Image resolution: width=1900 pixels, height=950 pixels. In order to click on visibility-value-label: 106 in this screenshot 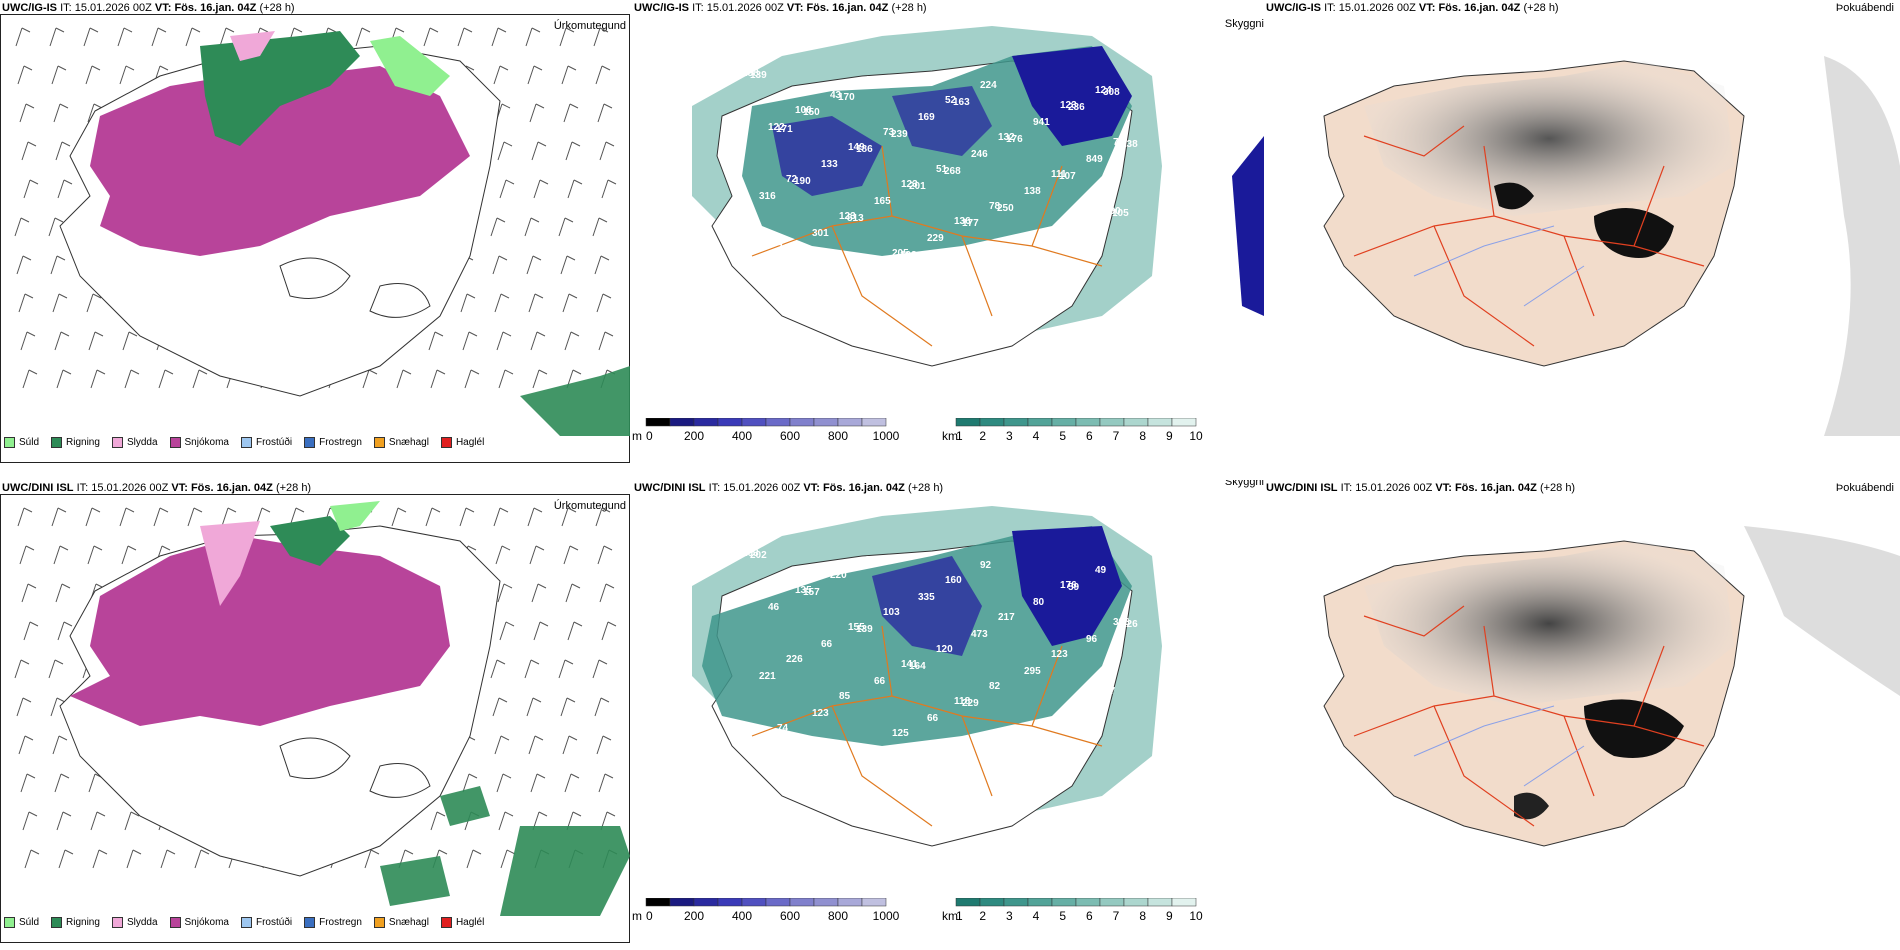, I will do `click(803, 110)`.